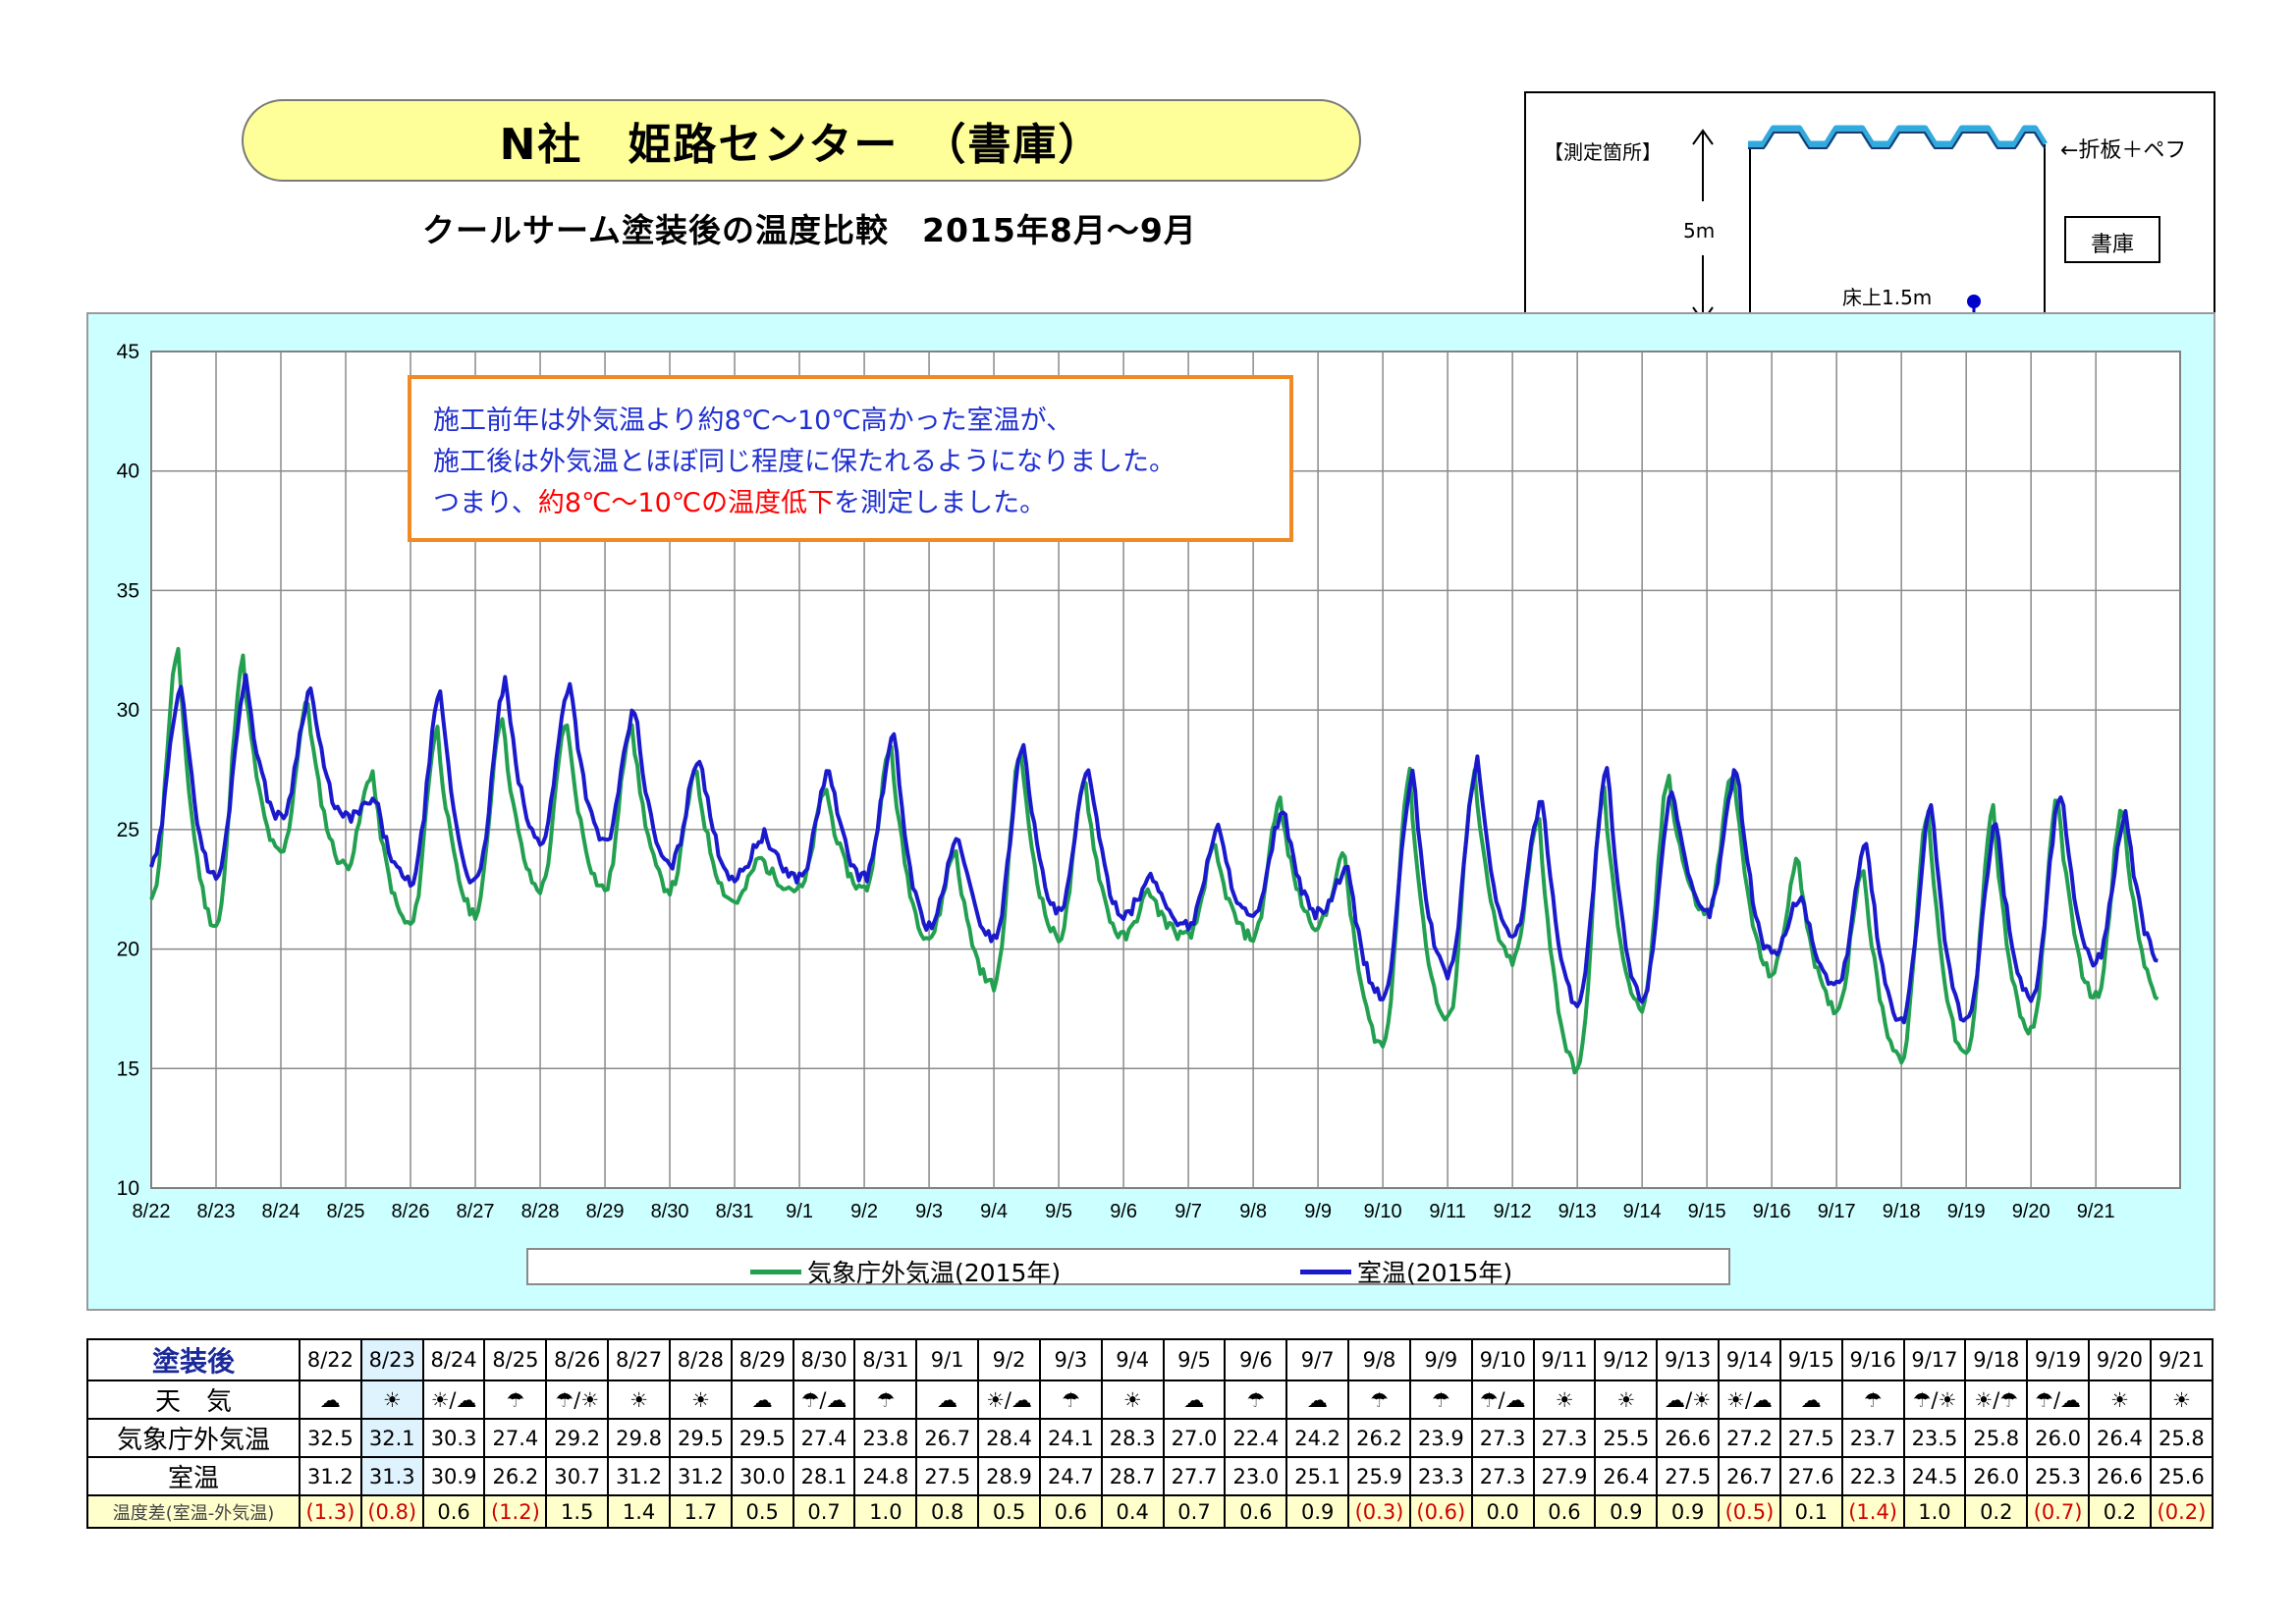  I want to click on x-tick-label: 8/28, so click(540, 1211).